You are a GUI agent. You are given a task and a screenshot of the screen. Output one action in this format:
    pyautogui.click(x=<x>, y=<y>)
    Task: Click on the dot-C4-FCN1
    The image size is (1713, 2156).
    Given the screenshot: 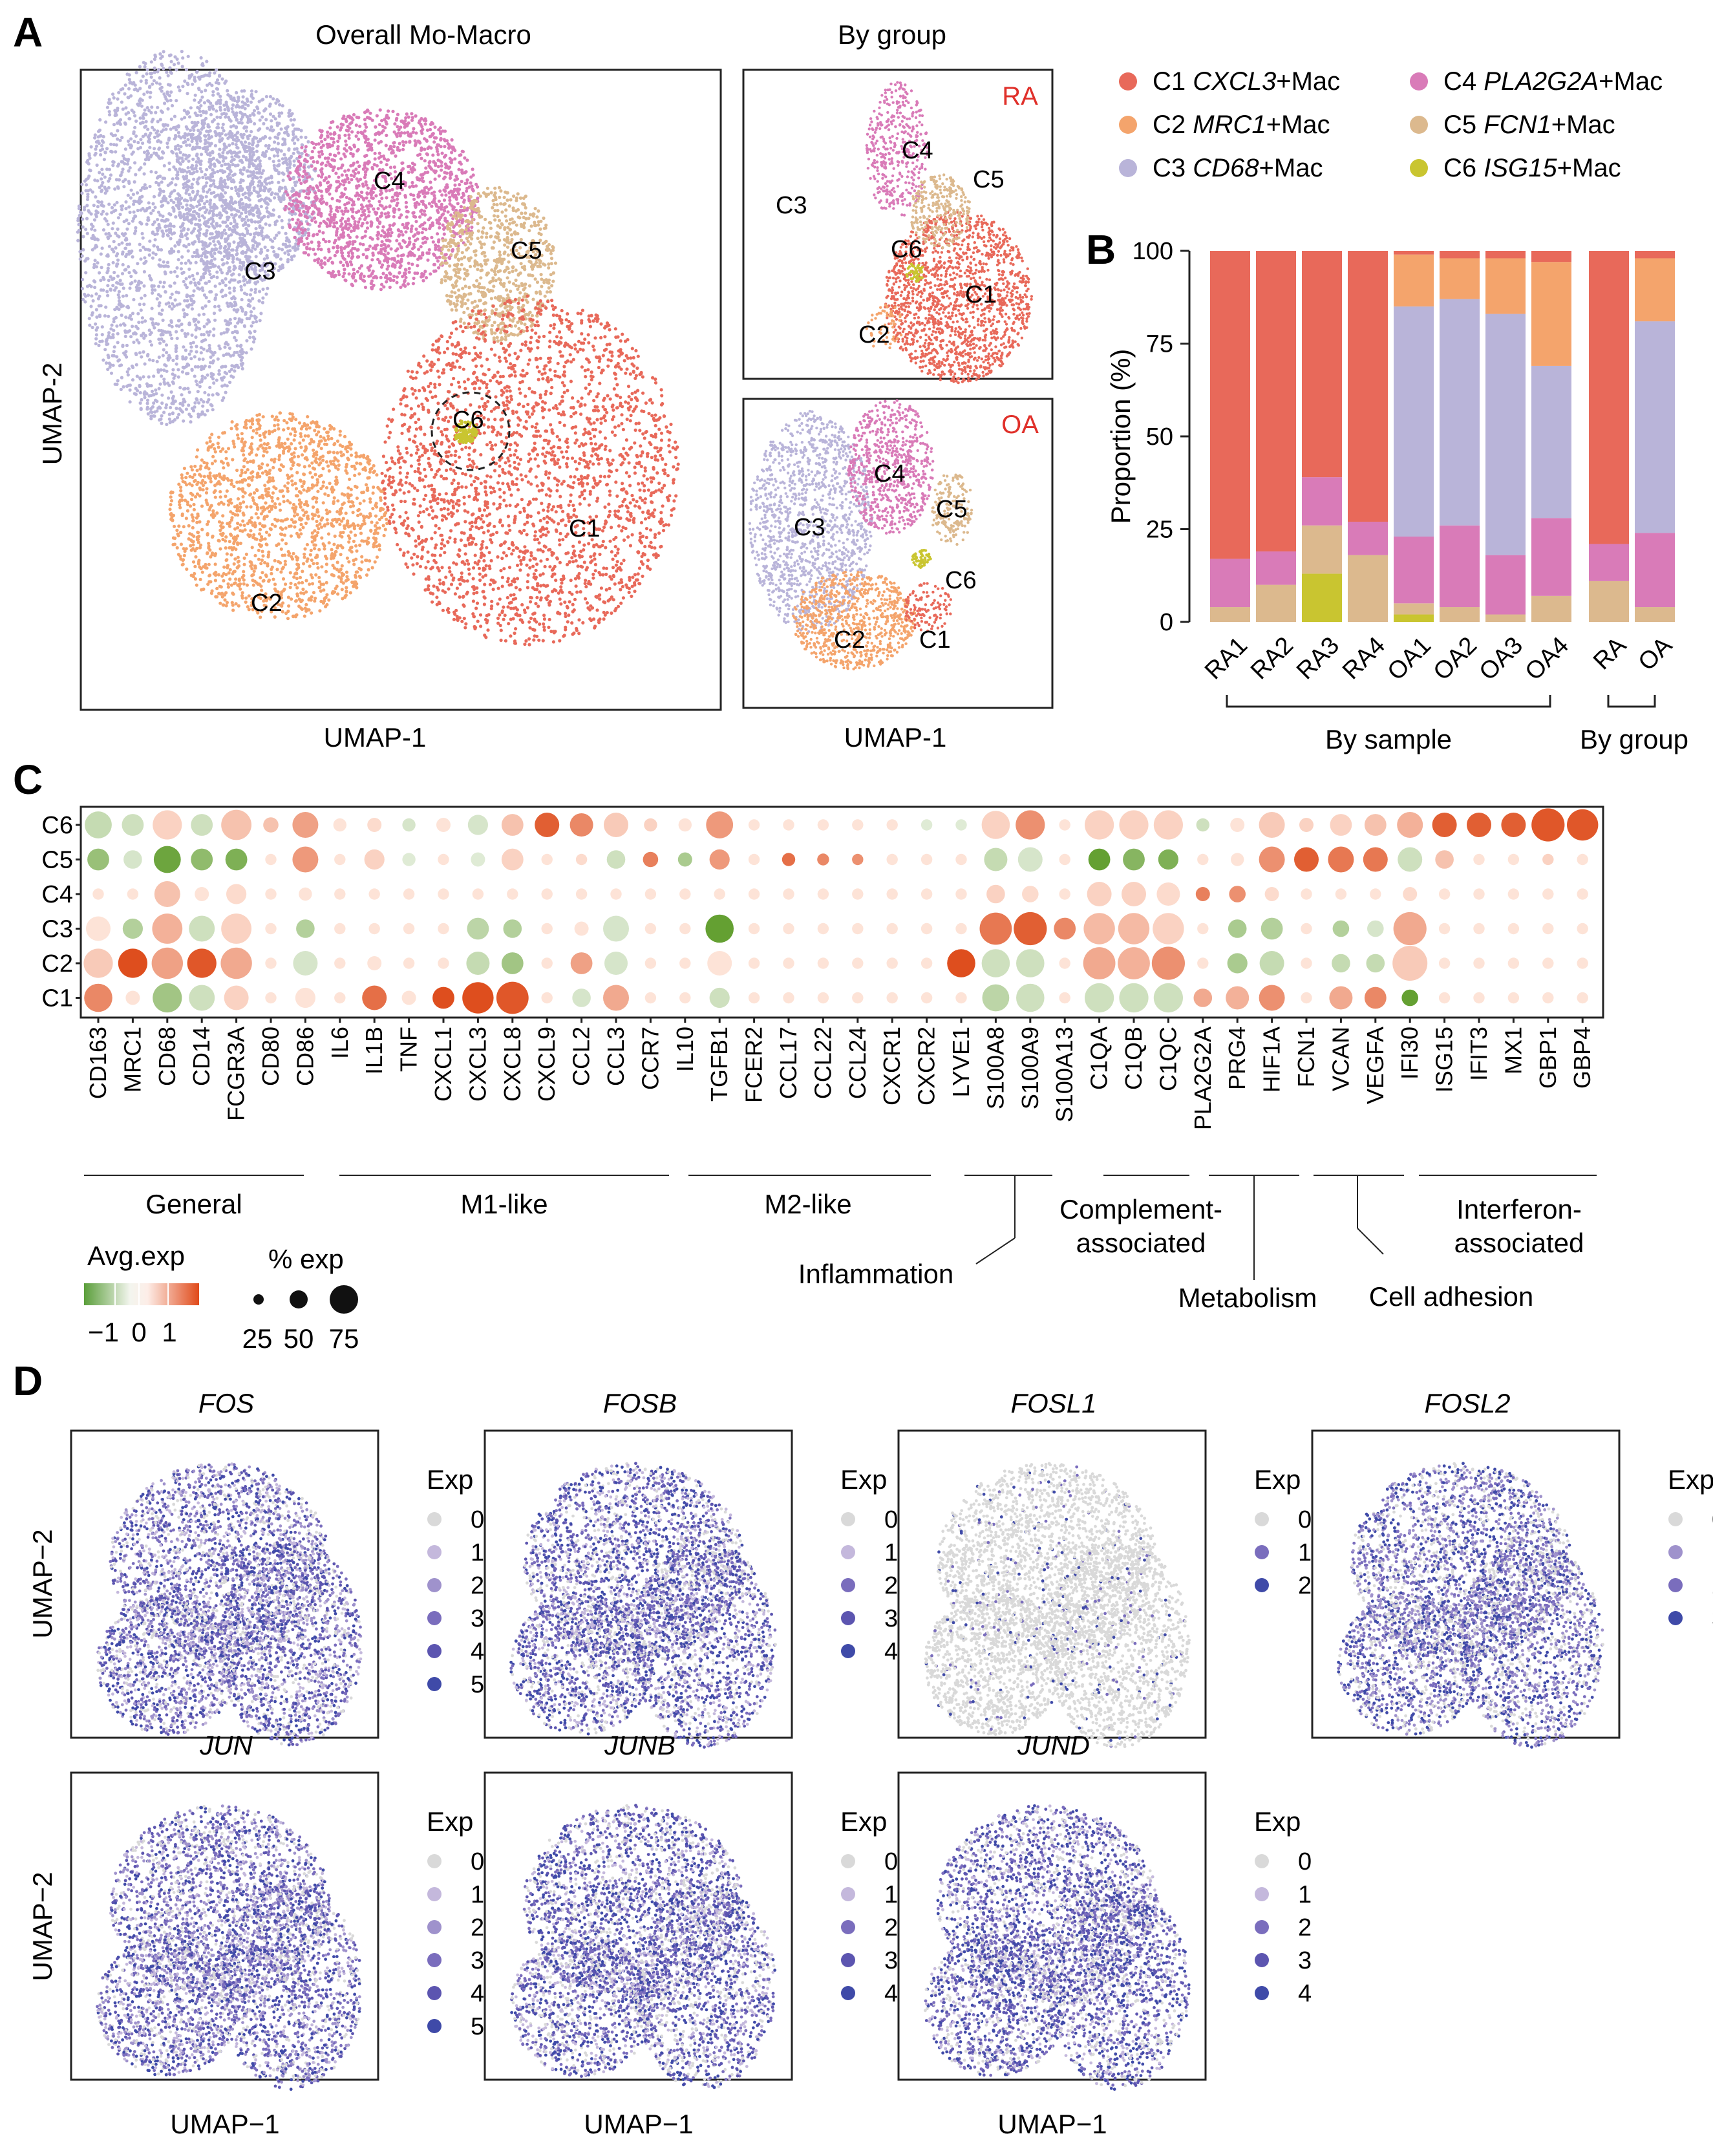 What is the action you would take?
    pyautogui.click(x=1306, y=894)
    